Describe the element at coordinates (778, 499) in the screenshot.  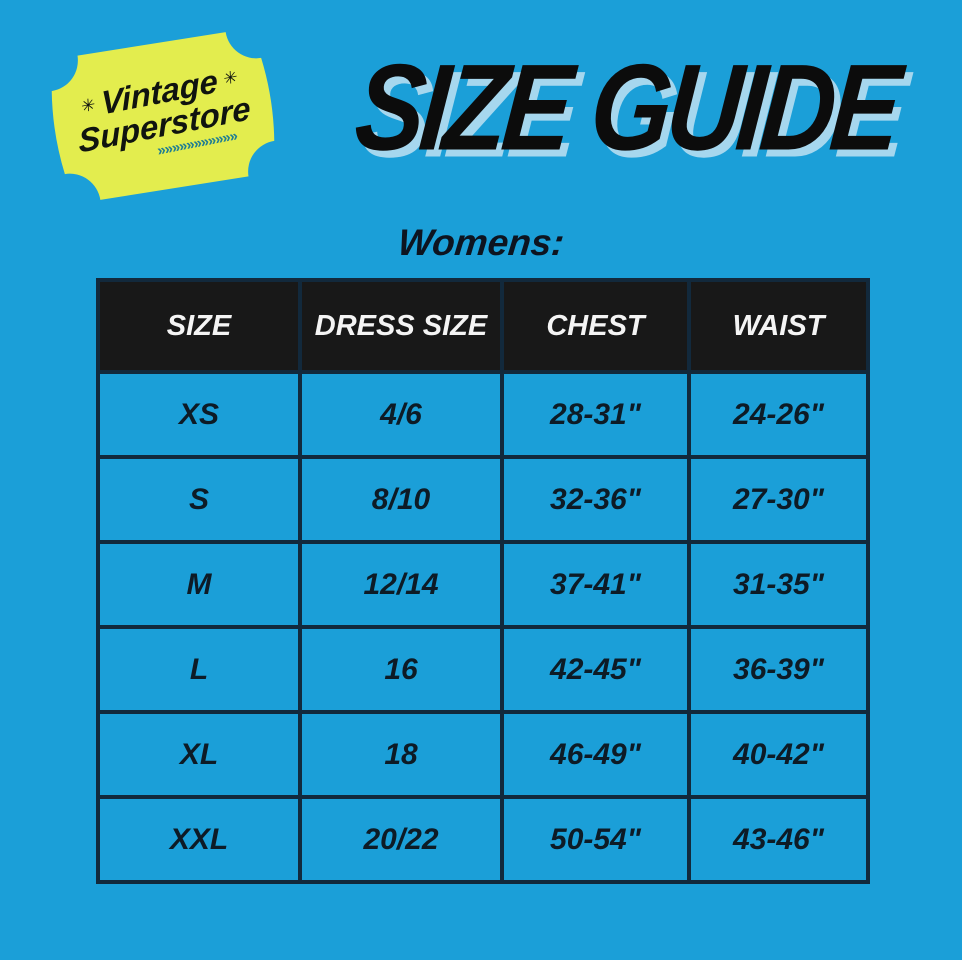
I see `table-cell: 27-30"` at that location.